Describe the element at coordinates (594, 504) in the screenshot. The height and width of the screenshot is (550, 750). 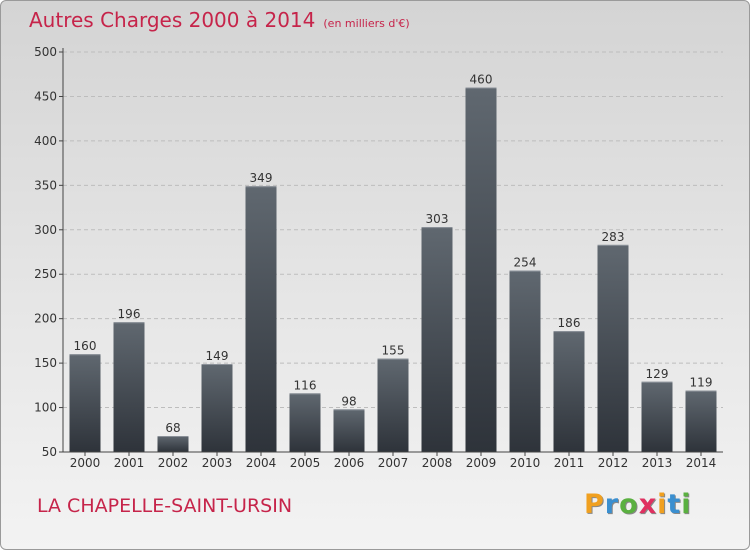
I see `logo-letter: P` at that location.